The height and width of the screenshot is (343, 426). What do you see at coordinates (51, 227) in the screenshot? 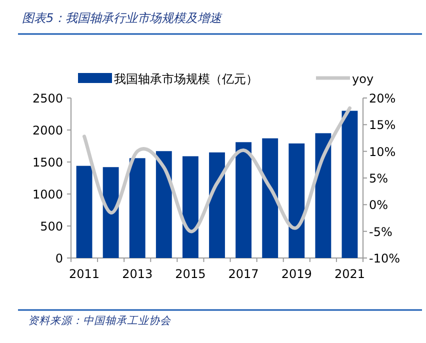
I see `y-tick-label: 500` at bounding box center [51, 227].